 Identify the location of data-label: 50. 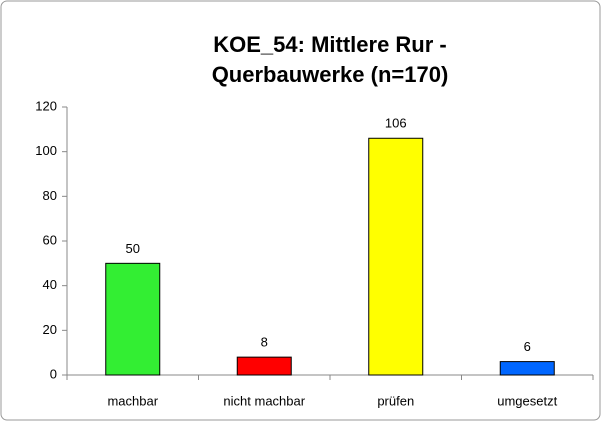
(133, 248).